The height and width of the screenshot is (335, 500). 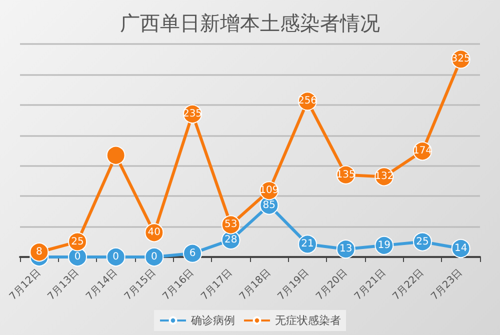 I want to click on x-tick-label: 7月22日, so click(x=408, y=285).